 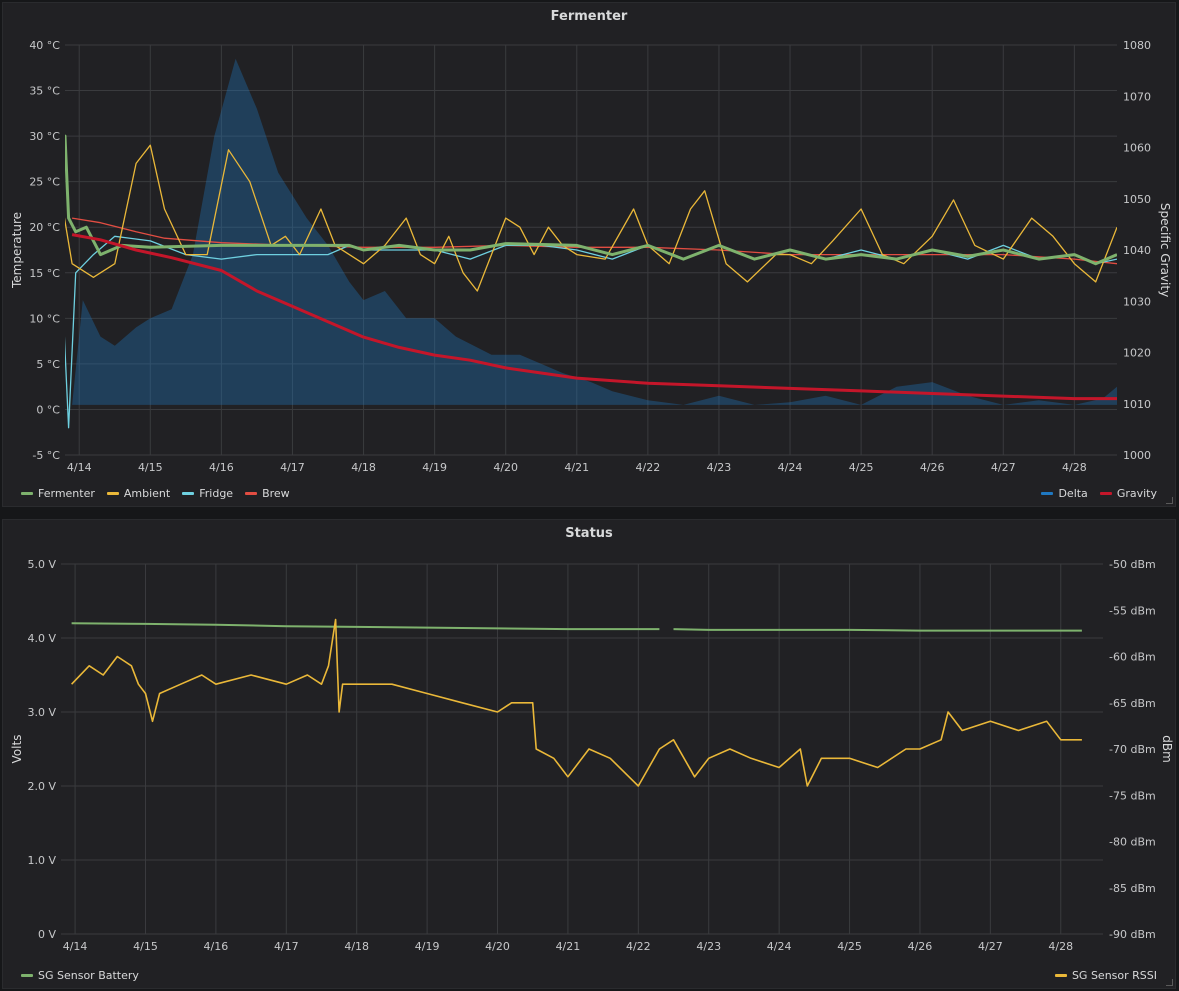 I want to click on series-sg-sensor-rssi-line, so click(x=576, y=702).